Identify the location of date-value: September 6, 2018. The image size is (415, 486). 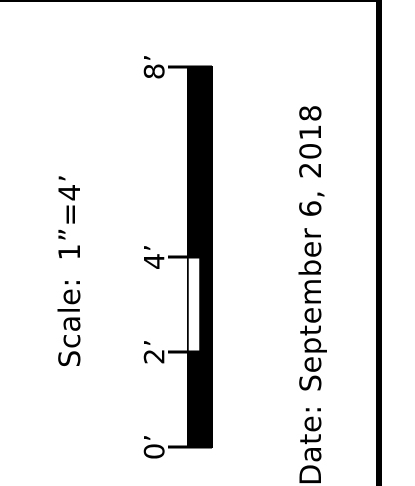
(311, 248).